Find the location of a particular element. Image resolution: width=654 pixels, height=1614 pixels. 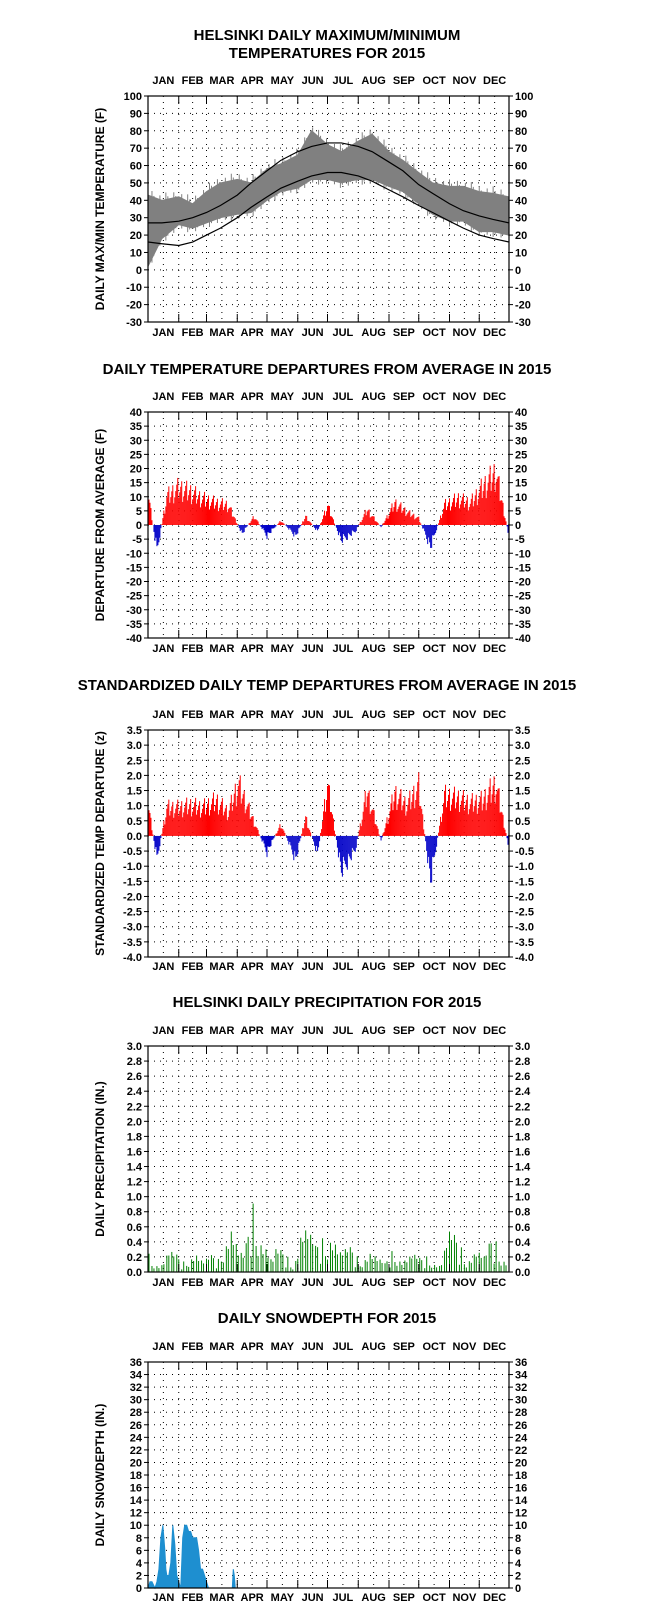

precip-y-tick-right: 3.0 is located at coordinates (522, 1047).